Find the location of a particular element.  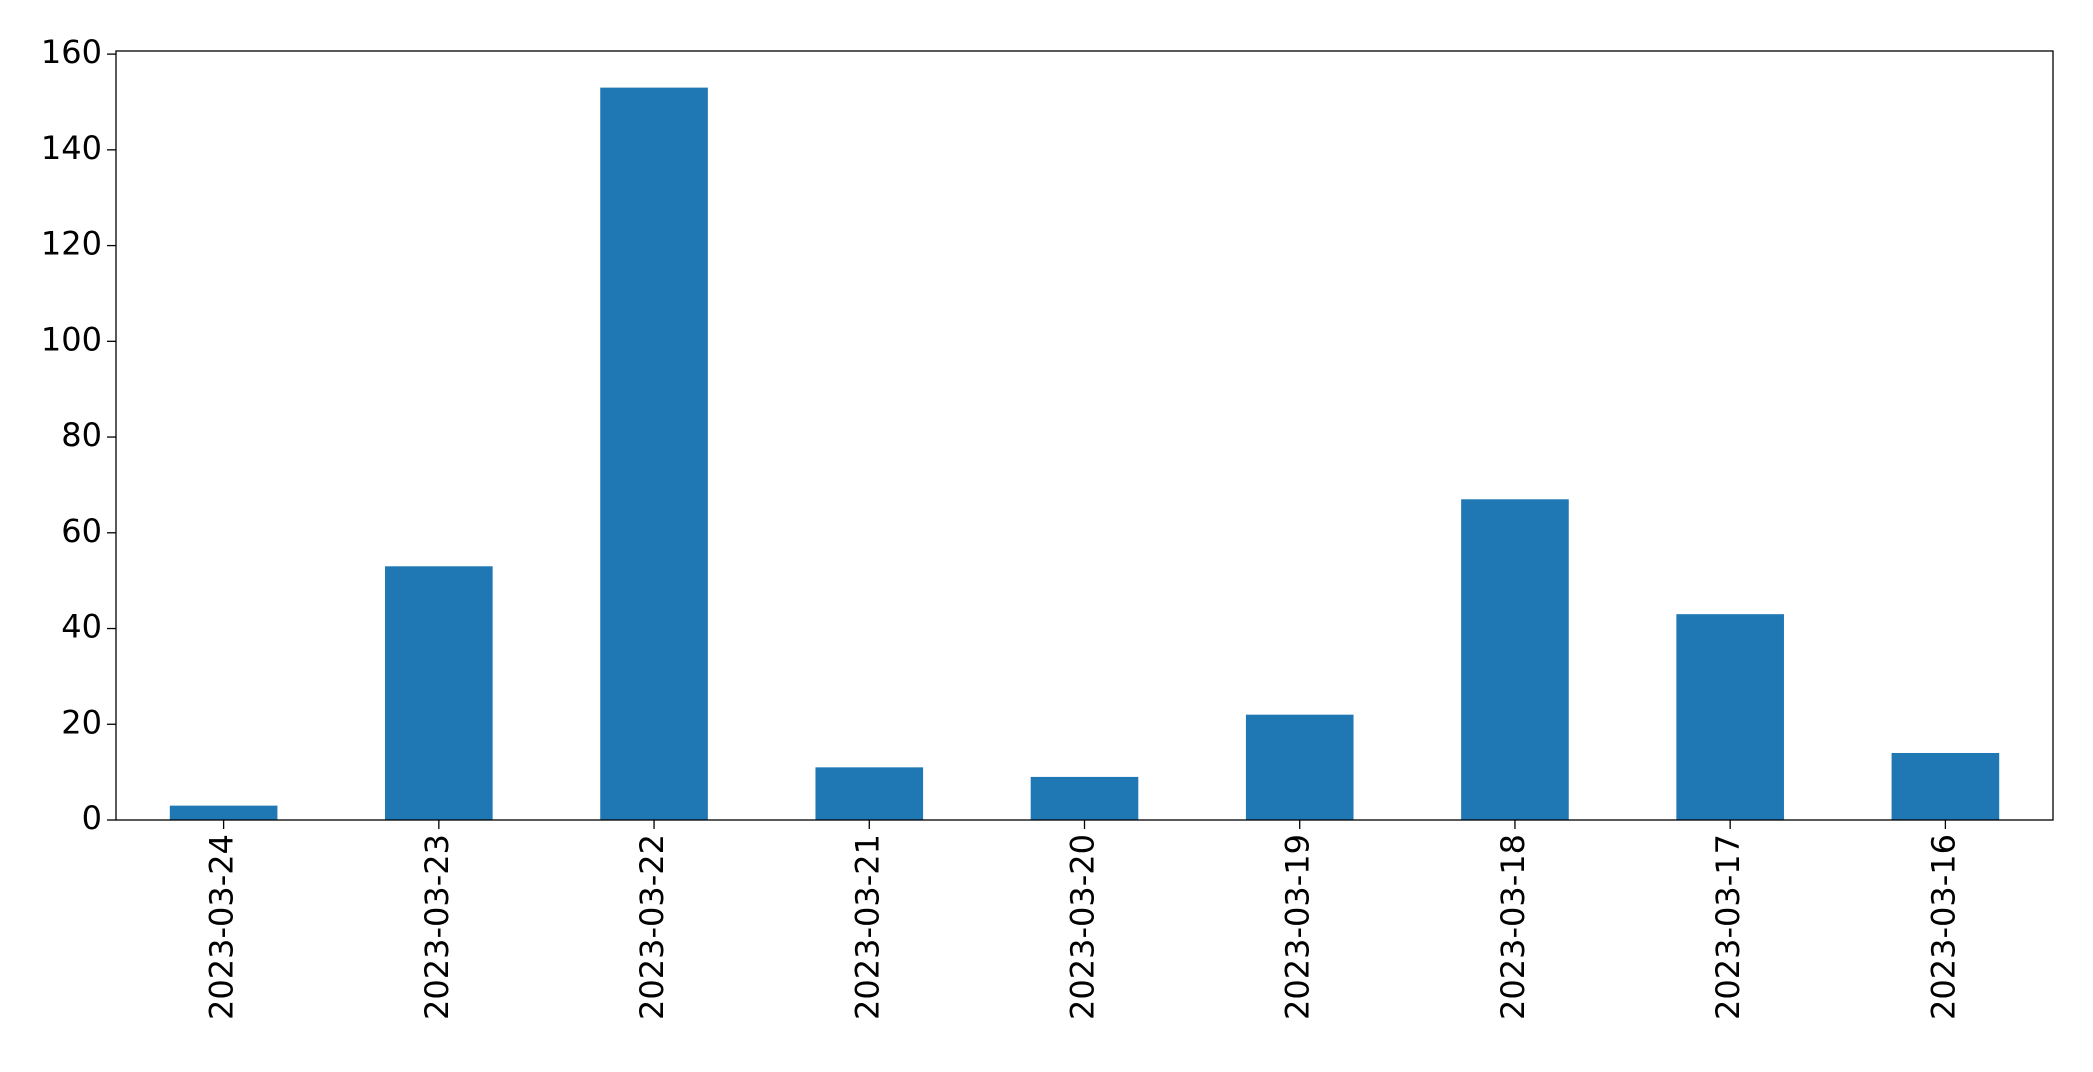

x-tick-label: 2023-03-20 is located at coordinates (1083, 927).